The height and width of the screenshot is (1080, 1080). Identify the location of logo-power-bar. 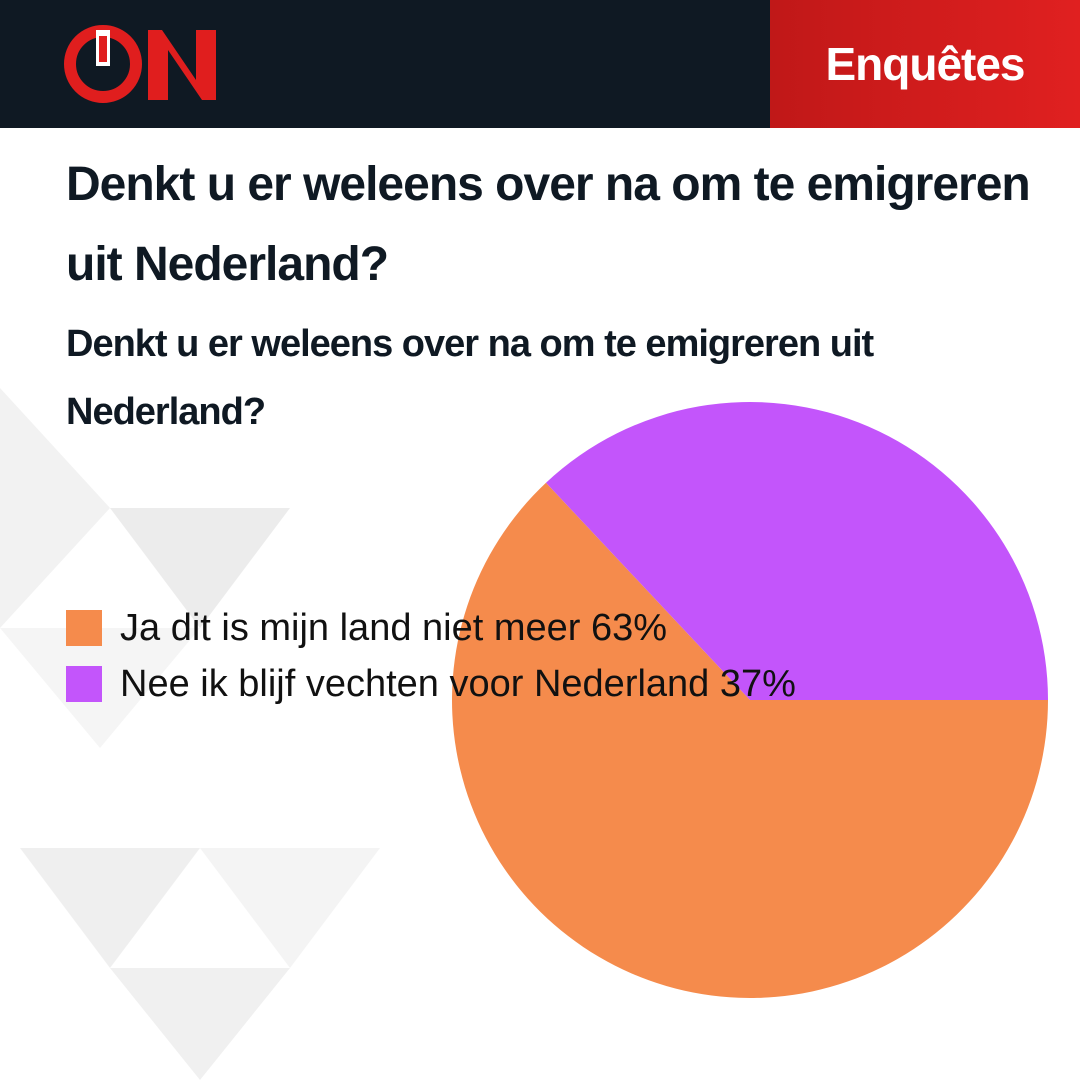
(103, 49).